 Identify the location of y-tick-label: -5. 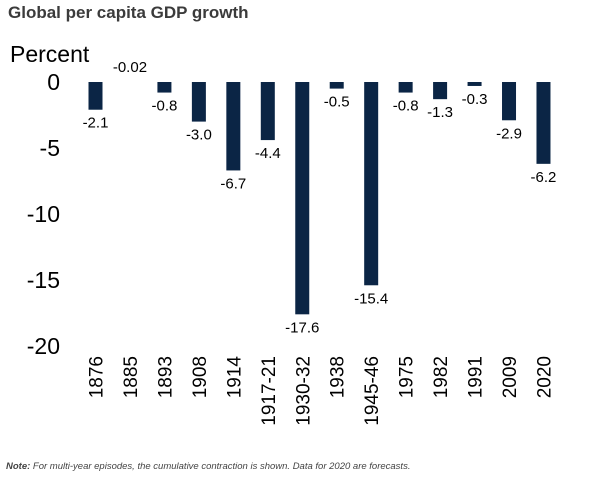
(50, 148).